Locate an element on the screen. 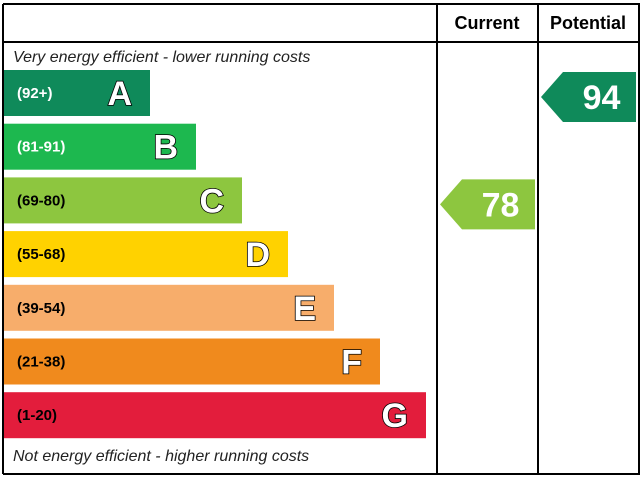 The height and width of the screenshot is (479, 640). band-bar-c is located at coordinates (123, 200).